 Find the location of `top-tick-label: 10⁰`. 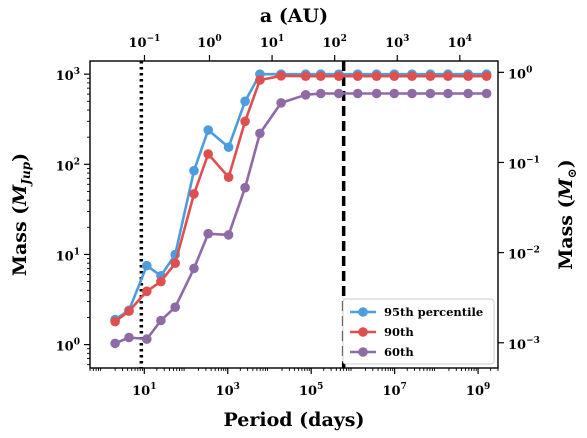

top-tick-label: 10⁰ is located at coordinates (209, 42).